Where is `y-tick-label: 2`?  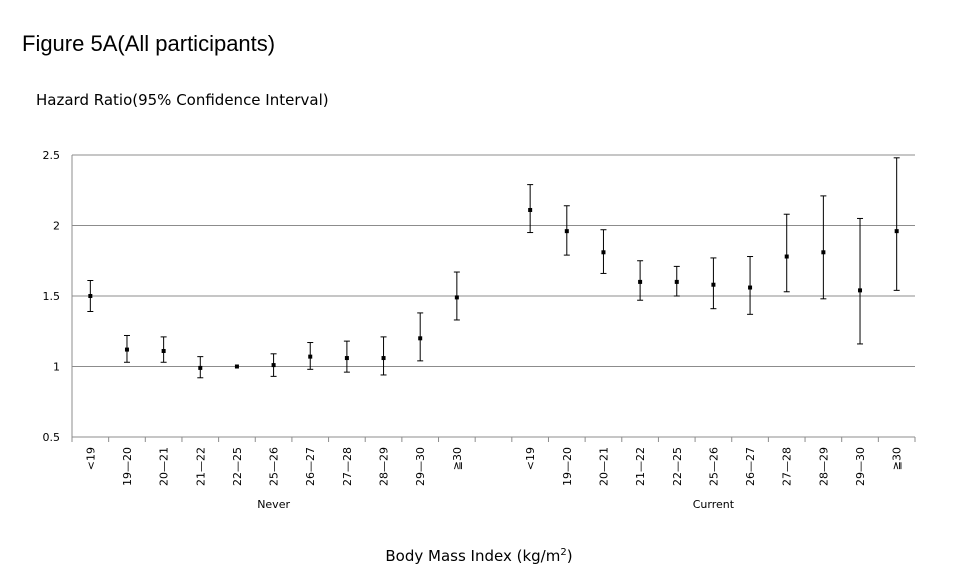 y-tick-label: 2 is located at coordinates (56, 226).